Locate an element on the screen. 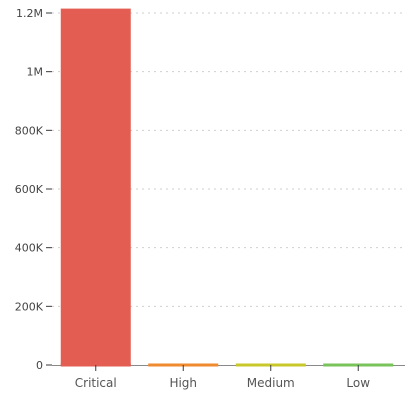 This screenshot has height=394, width=419. x-axis-ticks: Critical High Medium Low is located at coordinates (222, 377).